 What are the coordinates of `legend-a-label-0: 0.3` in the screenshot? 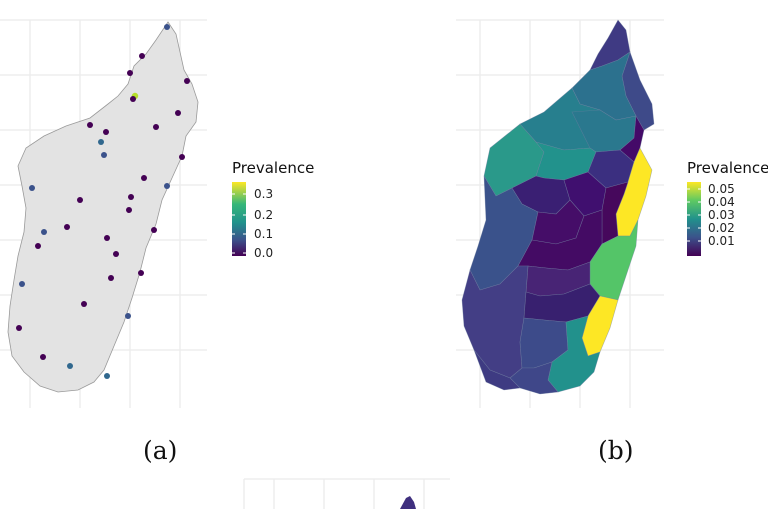 It's located at (263, 194).